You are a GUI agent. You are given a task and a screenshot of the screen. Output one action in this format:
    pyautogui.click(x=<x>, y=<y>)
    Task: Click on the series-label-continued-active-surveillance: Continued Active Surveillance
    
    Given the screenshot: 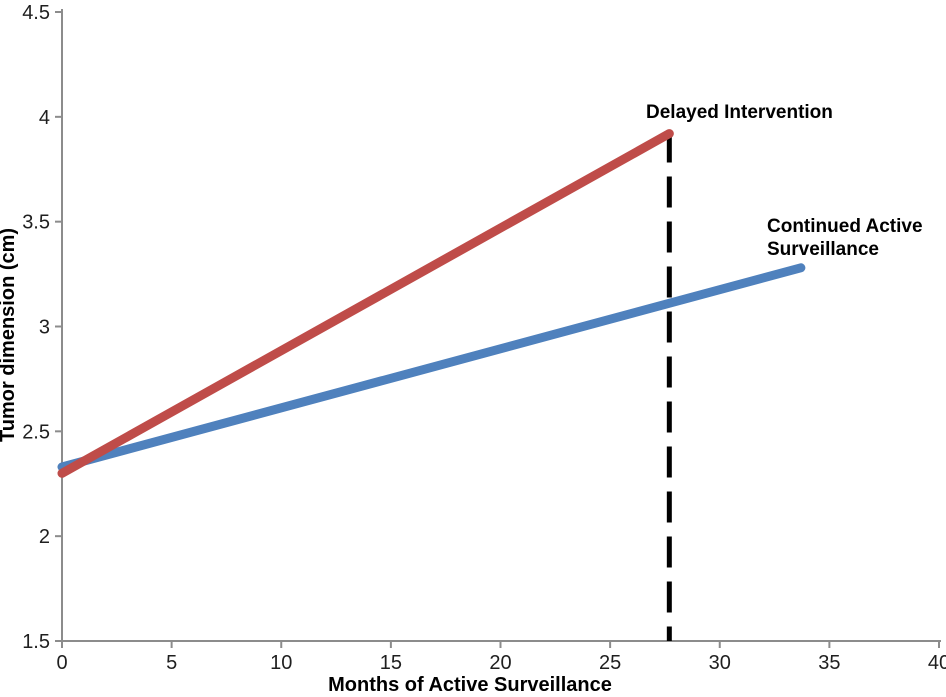 What is the action you would take?
    pyautogui.click(x=845, y=238)
    